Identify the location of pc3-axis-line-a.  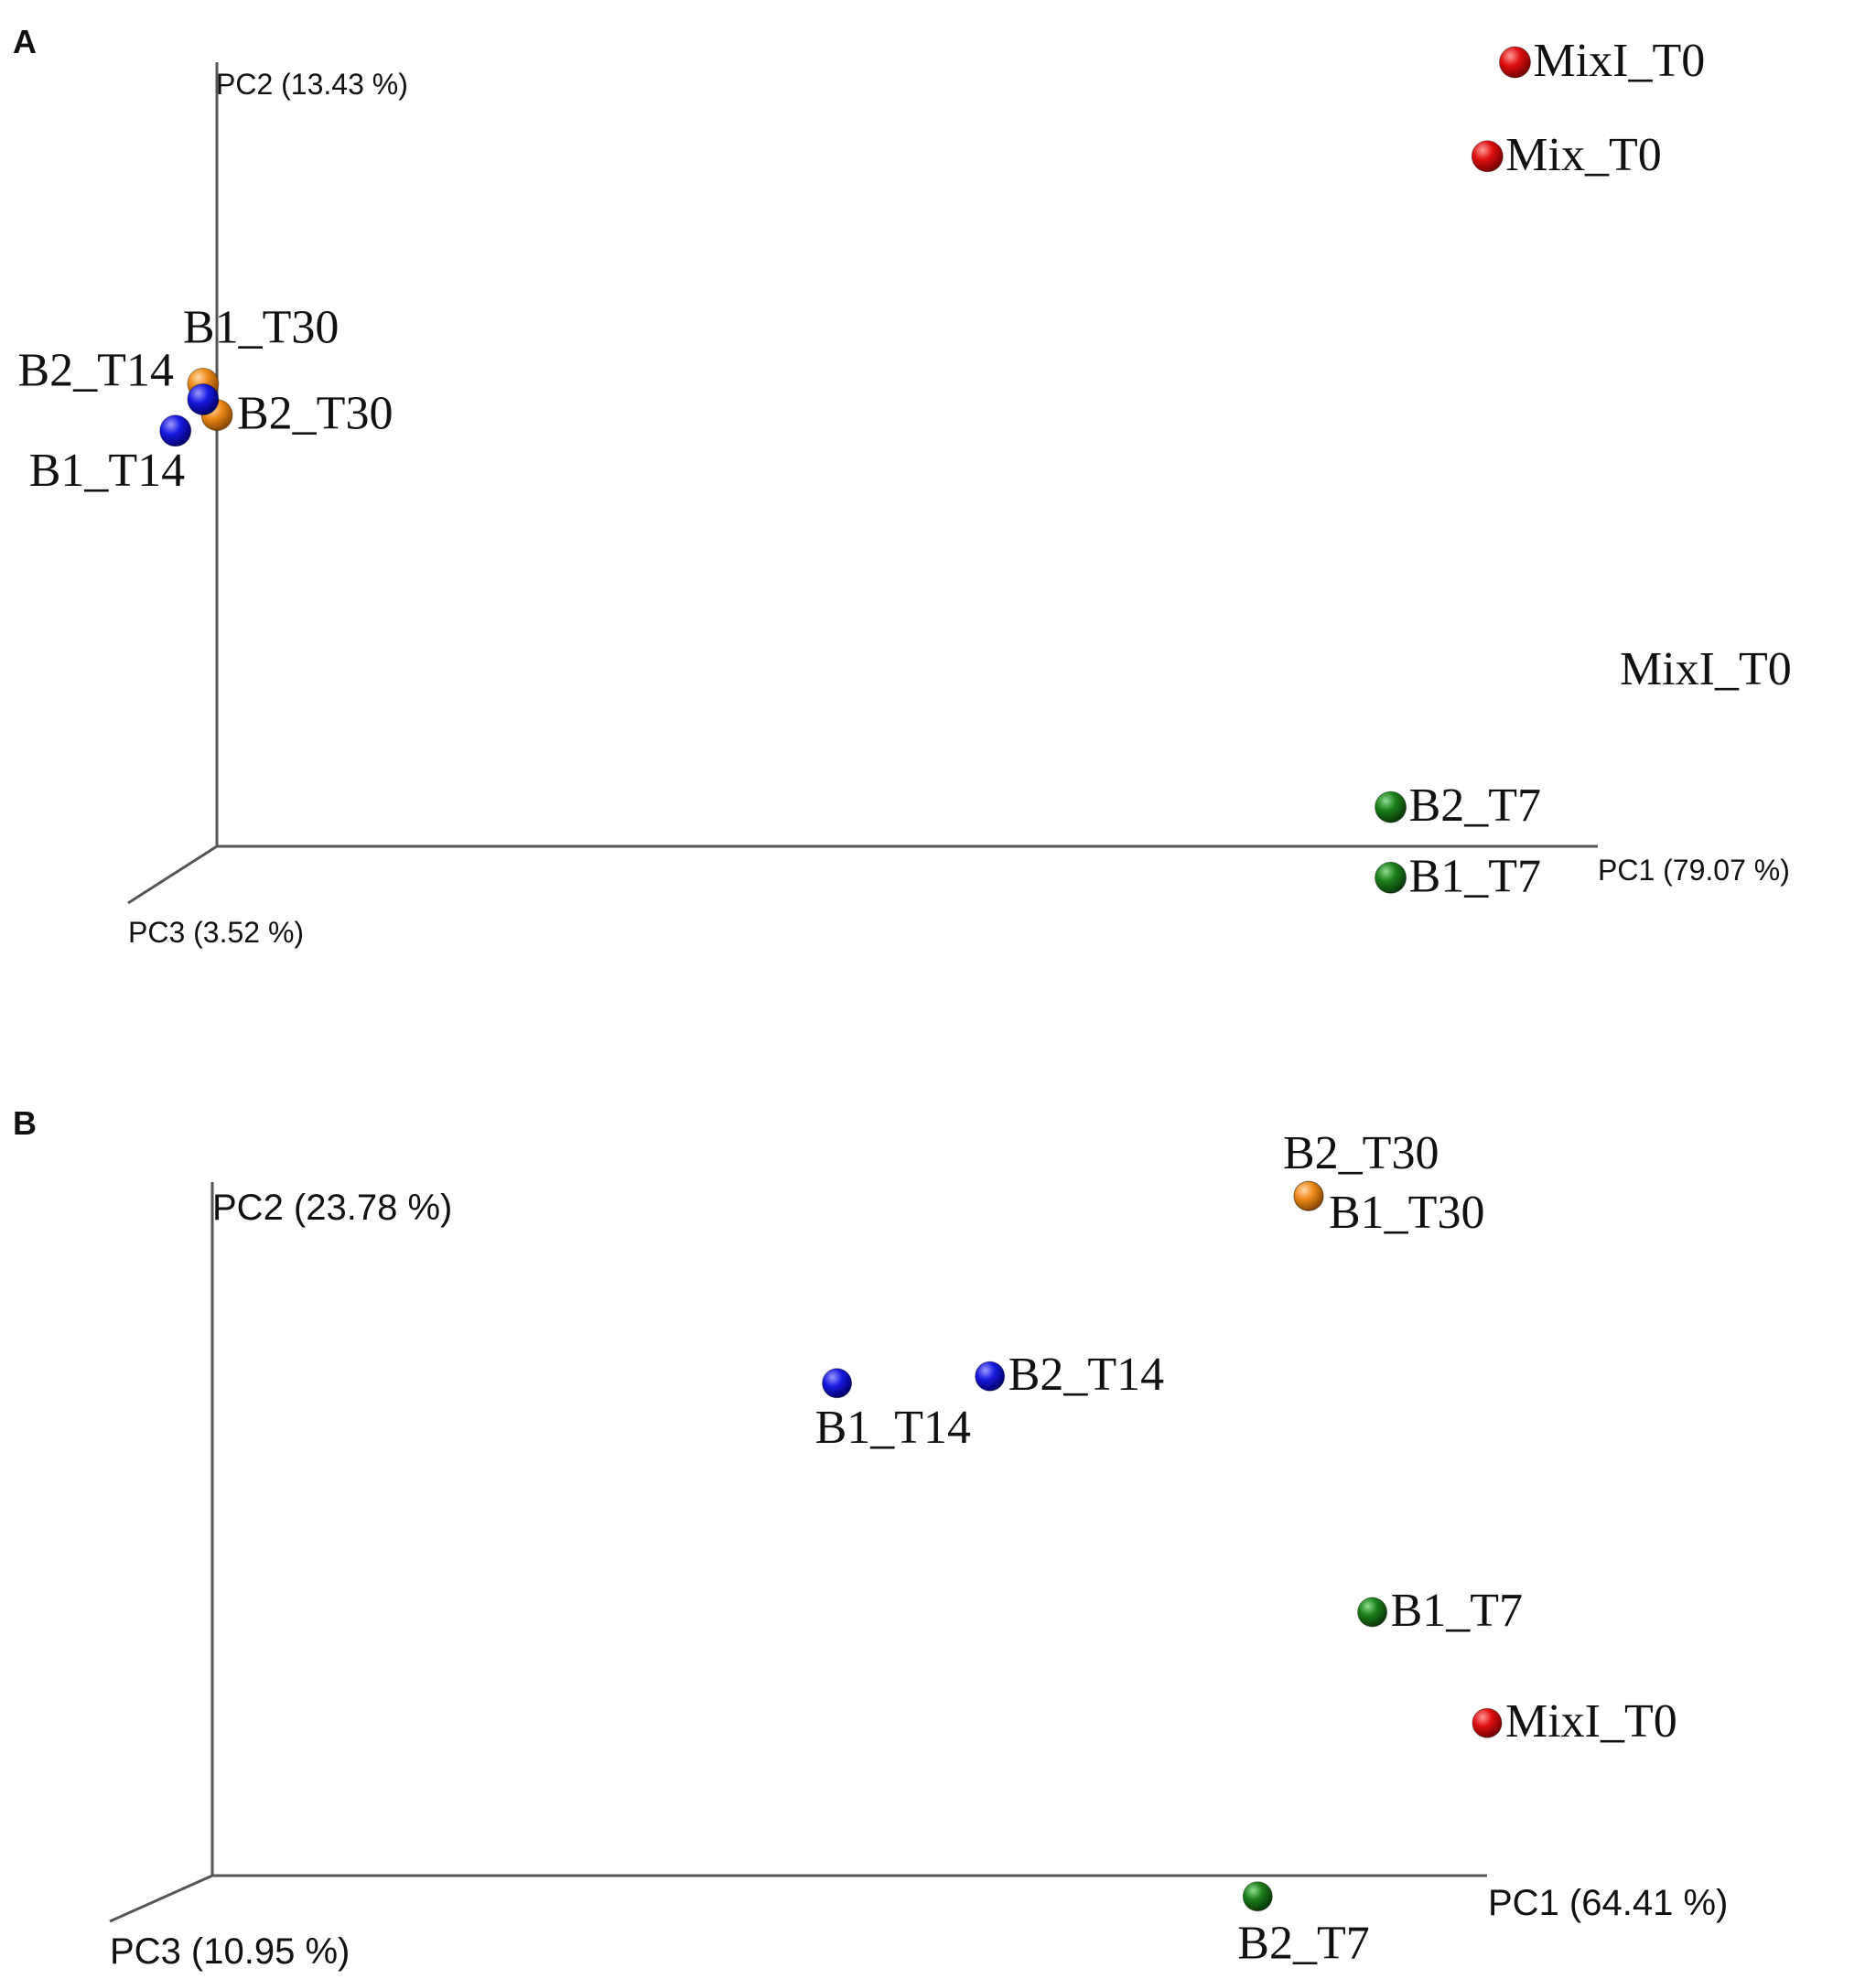
(172, 874).